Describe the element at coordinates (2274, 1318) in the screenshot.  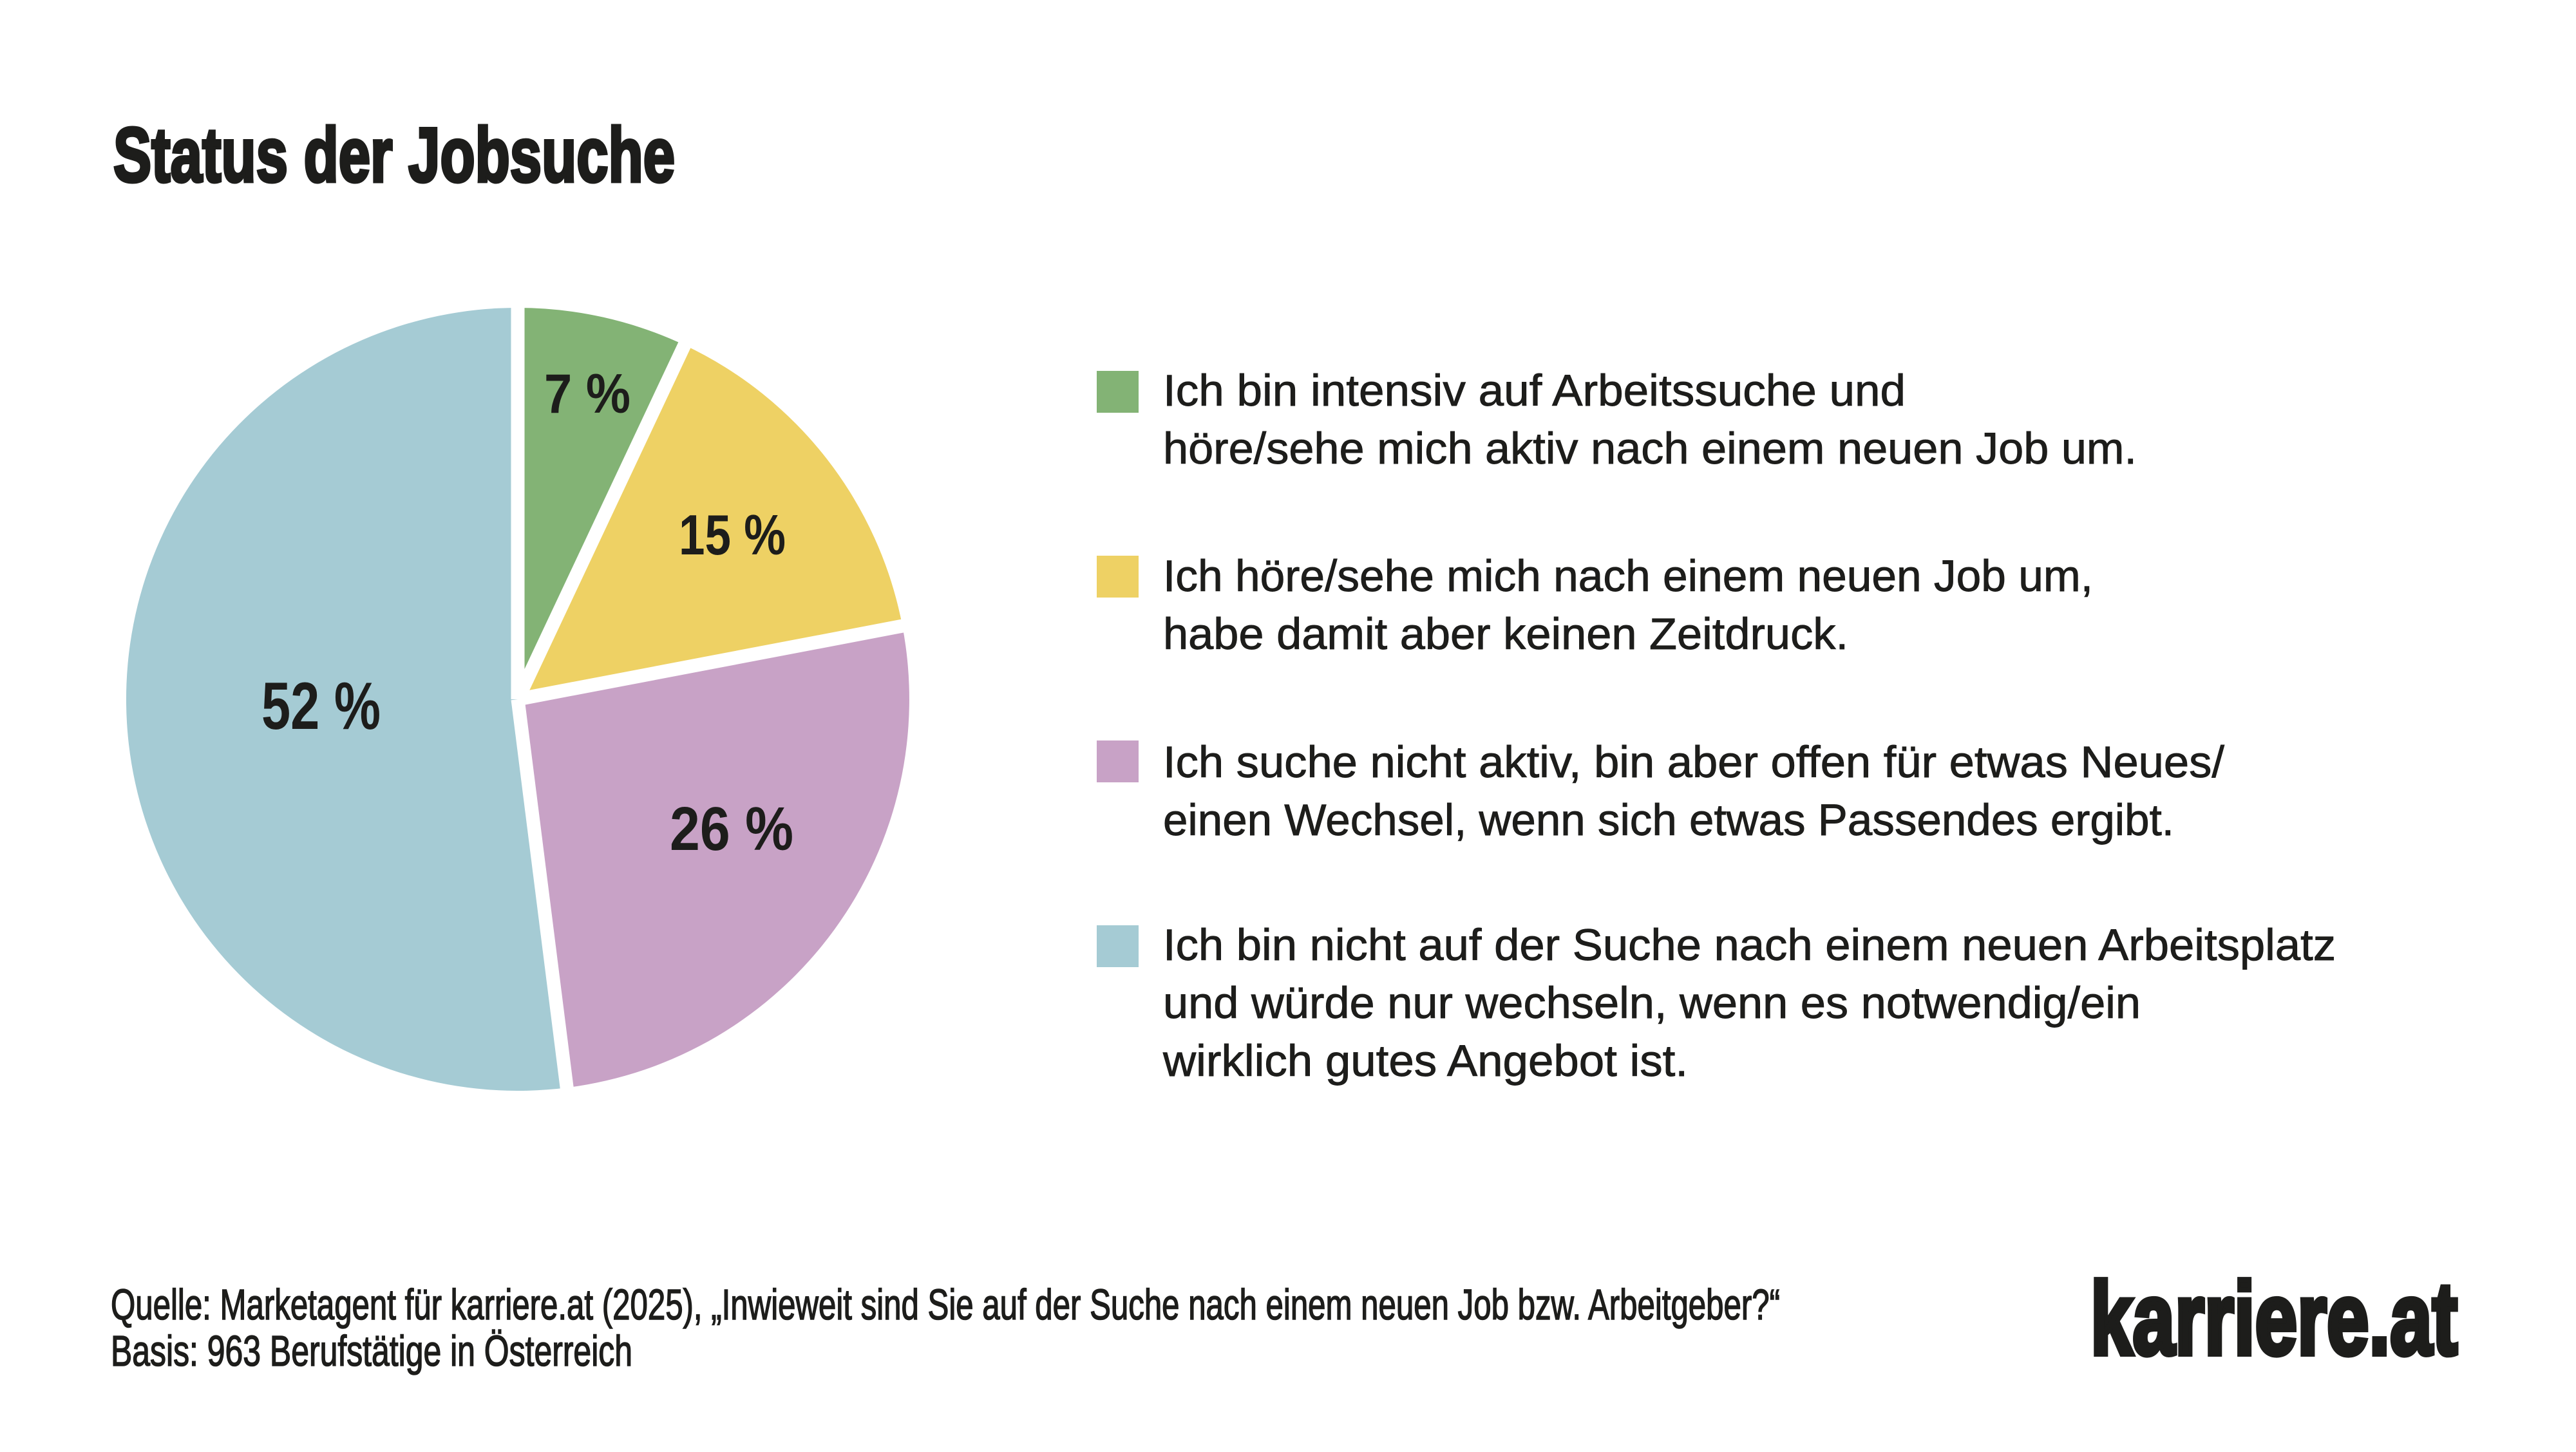
I see `svg-text: karriere.at` at that location.